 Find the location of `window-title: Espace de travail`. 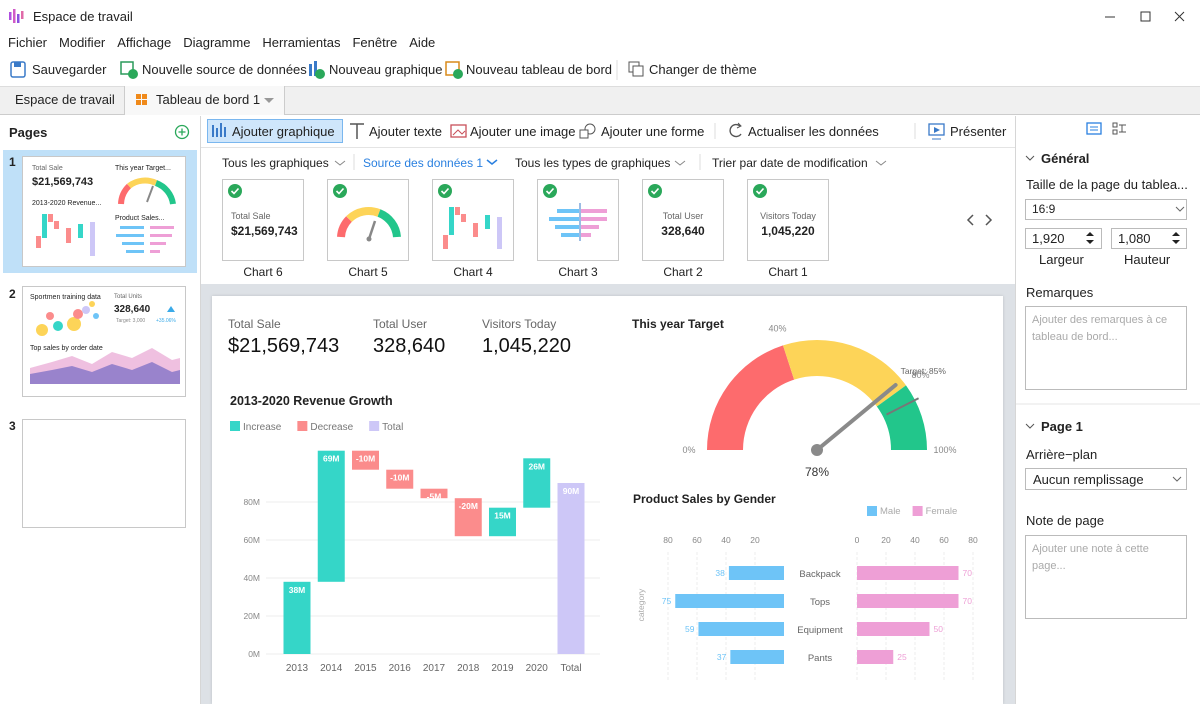

window-title: Espace de travail is located at coordinates (83, 16).